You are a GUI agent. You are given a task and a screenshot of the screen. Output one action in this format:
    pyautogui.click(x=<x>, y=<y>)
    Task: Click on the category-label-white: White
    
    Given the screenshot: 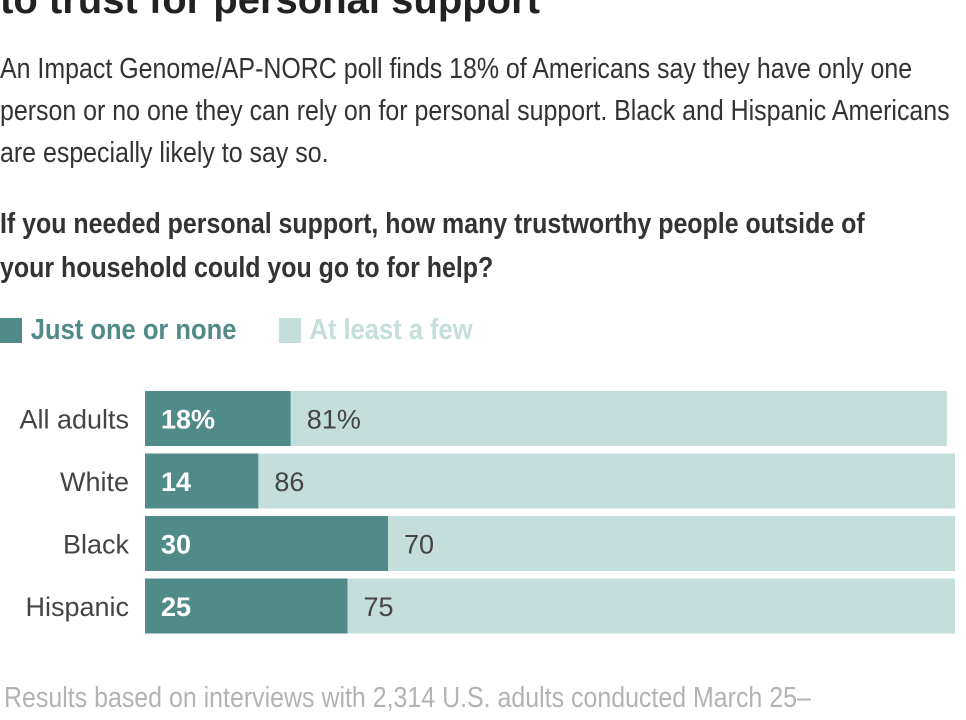 What is the action you would take?
    pyautogui.click(x=94, y=482)
    